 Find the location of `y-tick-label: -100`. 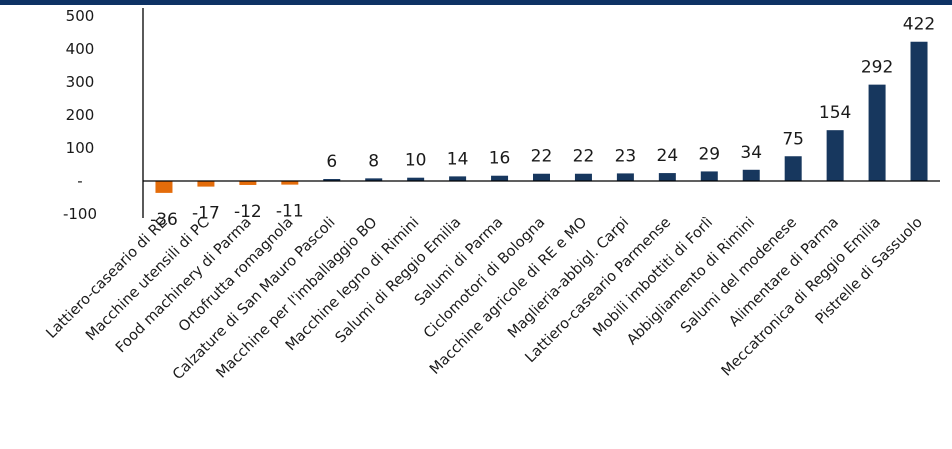

y-tick-label: -100 is located at coordinates (80, 214).